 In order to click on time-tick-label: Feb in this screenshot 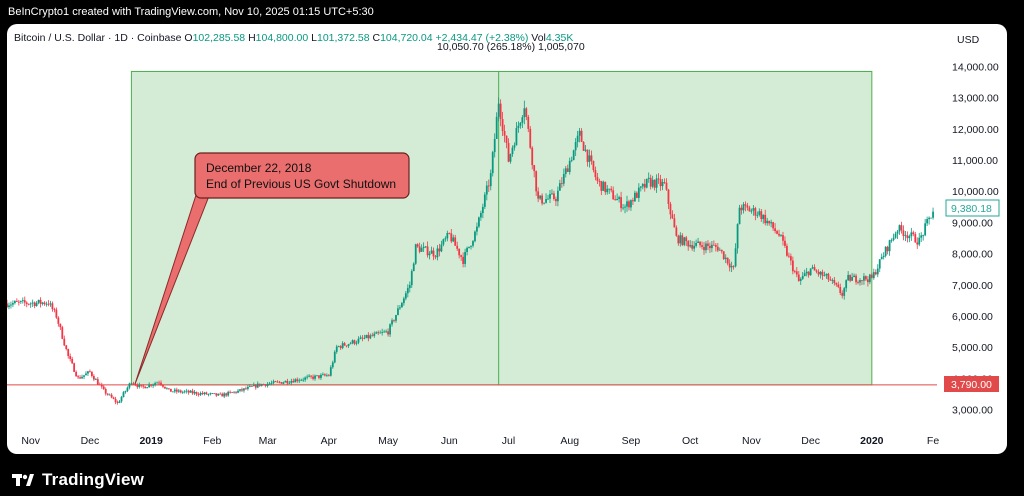, I will do `click(212, 441)`.